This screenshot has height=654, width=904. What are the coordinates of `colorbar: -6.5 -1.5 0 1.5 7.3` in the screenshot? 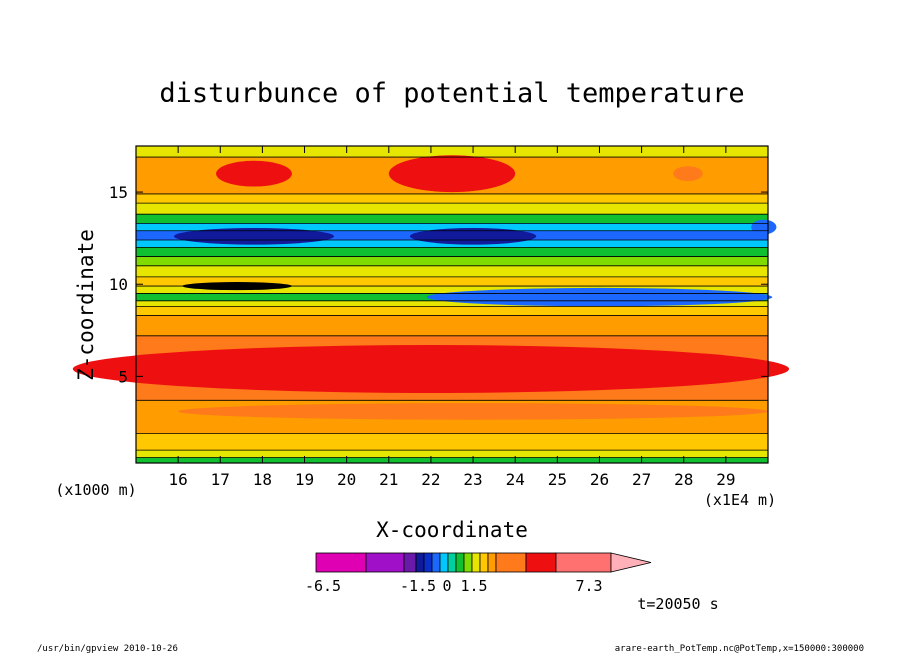 It's located at (478, 573).